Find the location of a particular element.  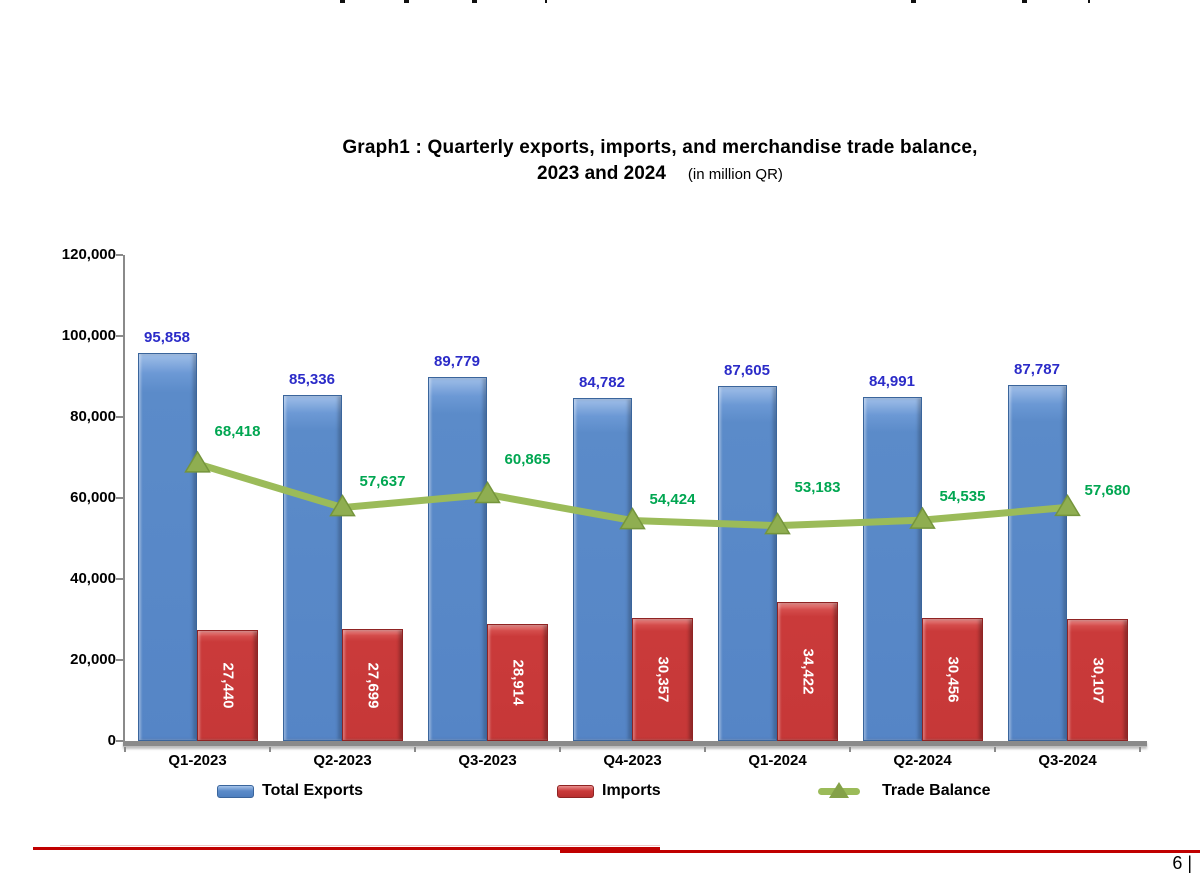

total-exports-value-label: 87,605 is located at coordinates (747, 370).